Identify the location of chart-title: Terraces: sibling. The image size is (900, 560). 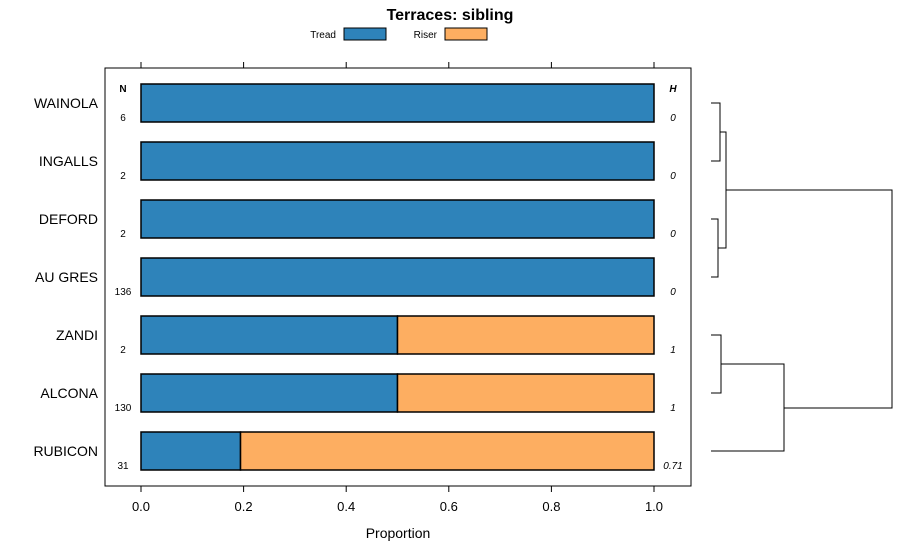
(450, 15).